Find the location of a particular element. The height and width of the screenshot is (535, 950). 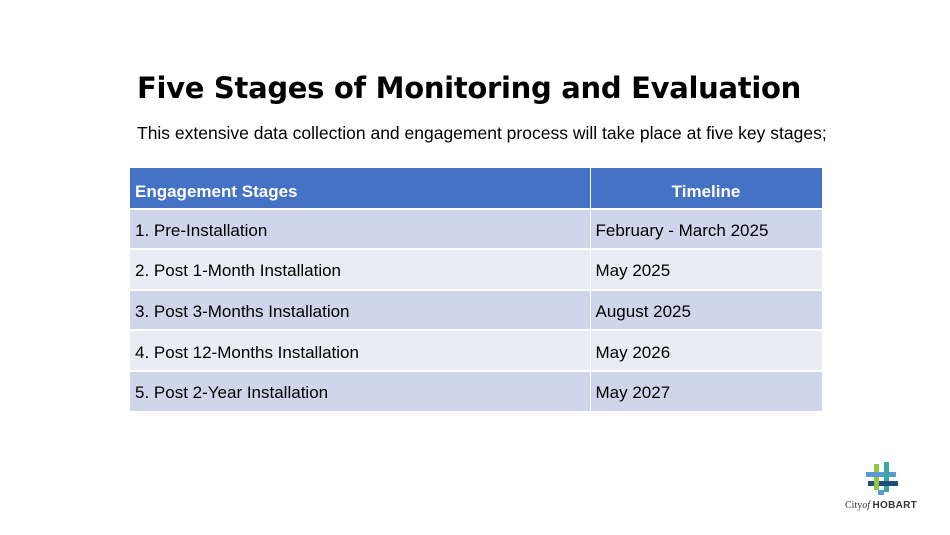

table-row: 4. Post 12-Months Installation May 2026 is located at coordinates (476, 351).